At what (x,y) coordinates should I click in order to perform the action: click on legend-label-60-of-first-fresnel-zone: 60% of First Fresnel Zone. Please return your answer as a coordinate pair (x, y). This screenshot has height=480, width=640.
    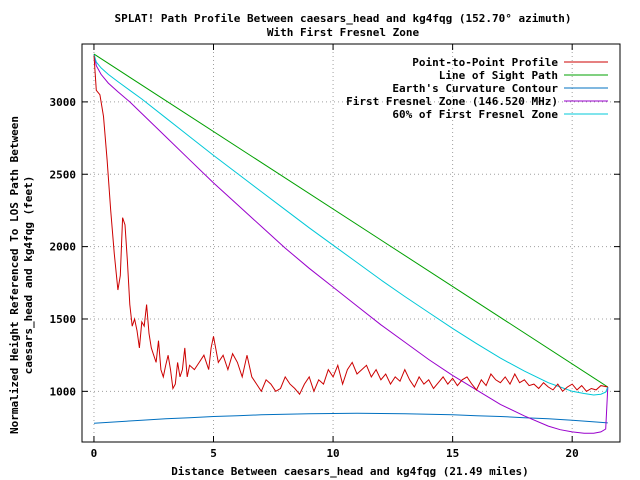
    Looking at the image, I should click on (475, 114).